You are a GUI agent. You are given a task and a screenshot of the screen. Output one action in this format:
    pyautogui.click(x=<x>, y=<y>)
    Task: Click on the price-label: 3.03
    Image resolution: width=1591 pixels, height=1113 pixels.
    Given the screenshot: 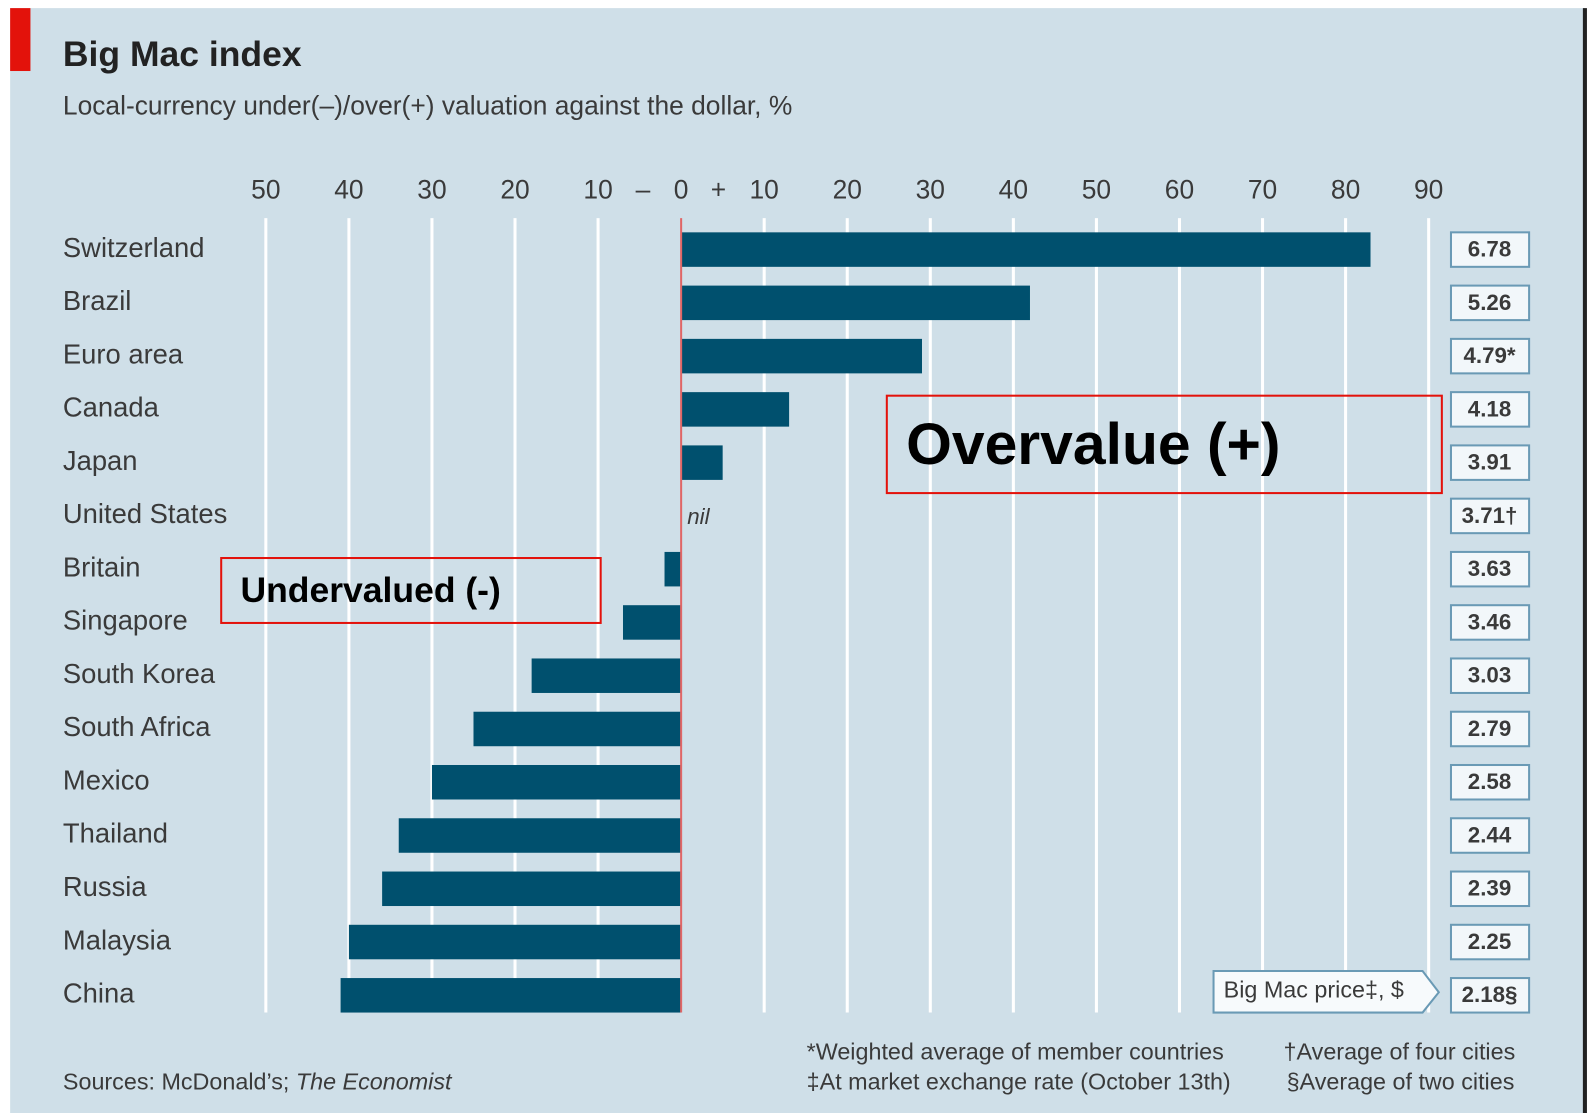 What is the action you would take?
    pyautogui.click(x=1489, y=675)
    